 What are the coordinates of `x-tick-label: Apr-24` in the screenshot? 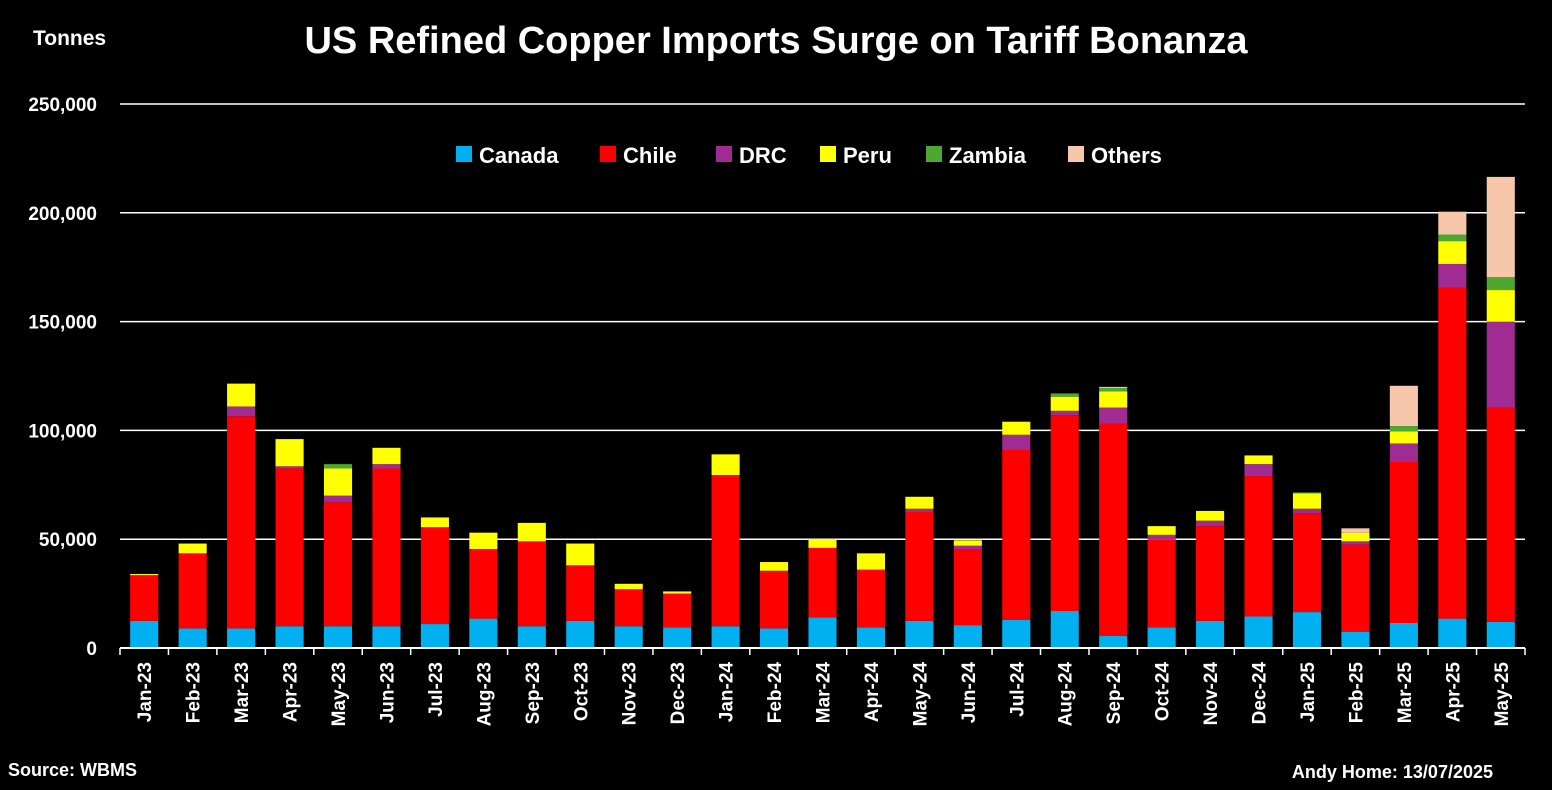 It's located at (872, 692).